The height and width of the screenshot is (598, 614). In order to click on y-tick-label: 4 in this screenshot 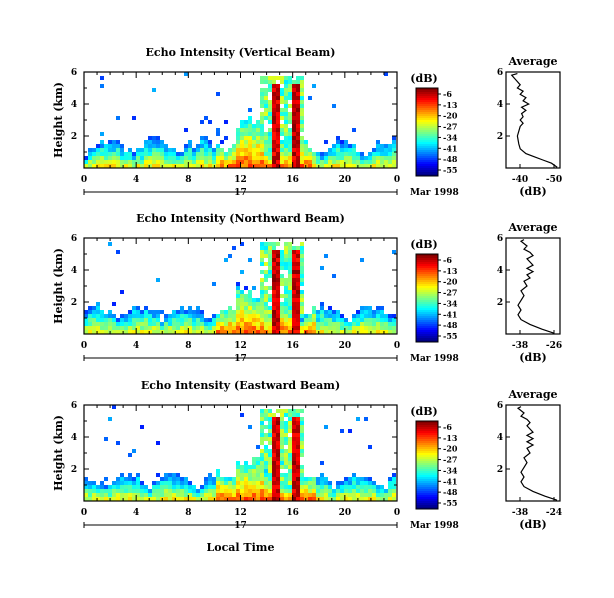, I will do `click(74, 105)`.